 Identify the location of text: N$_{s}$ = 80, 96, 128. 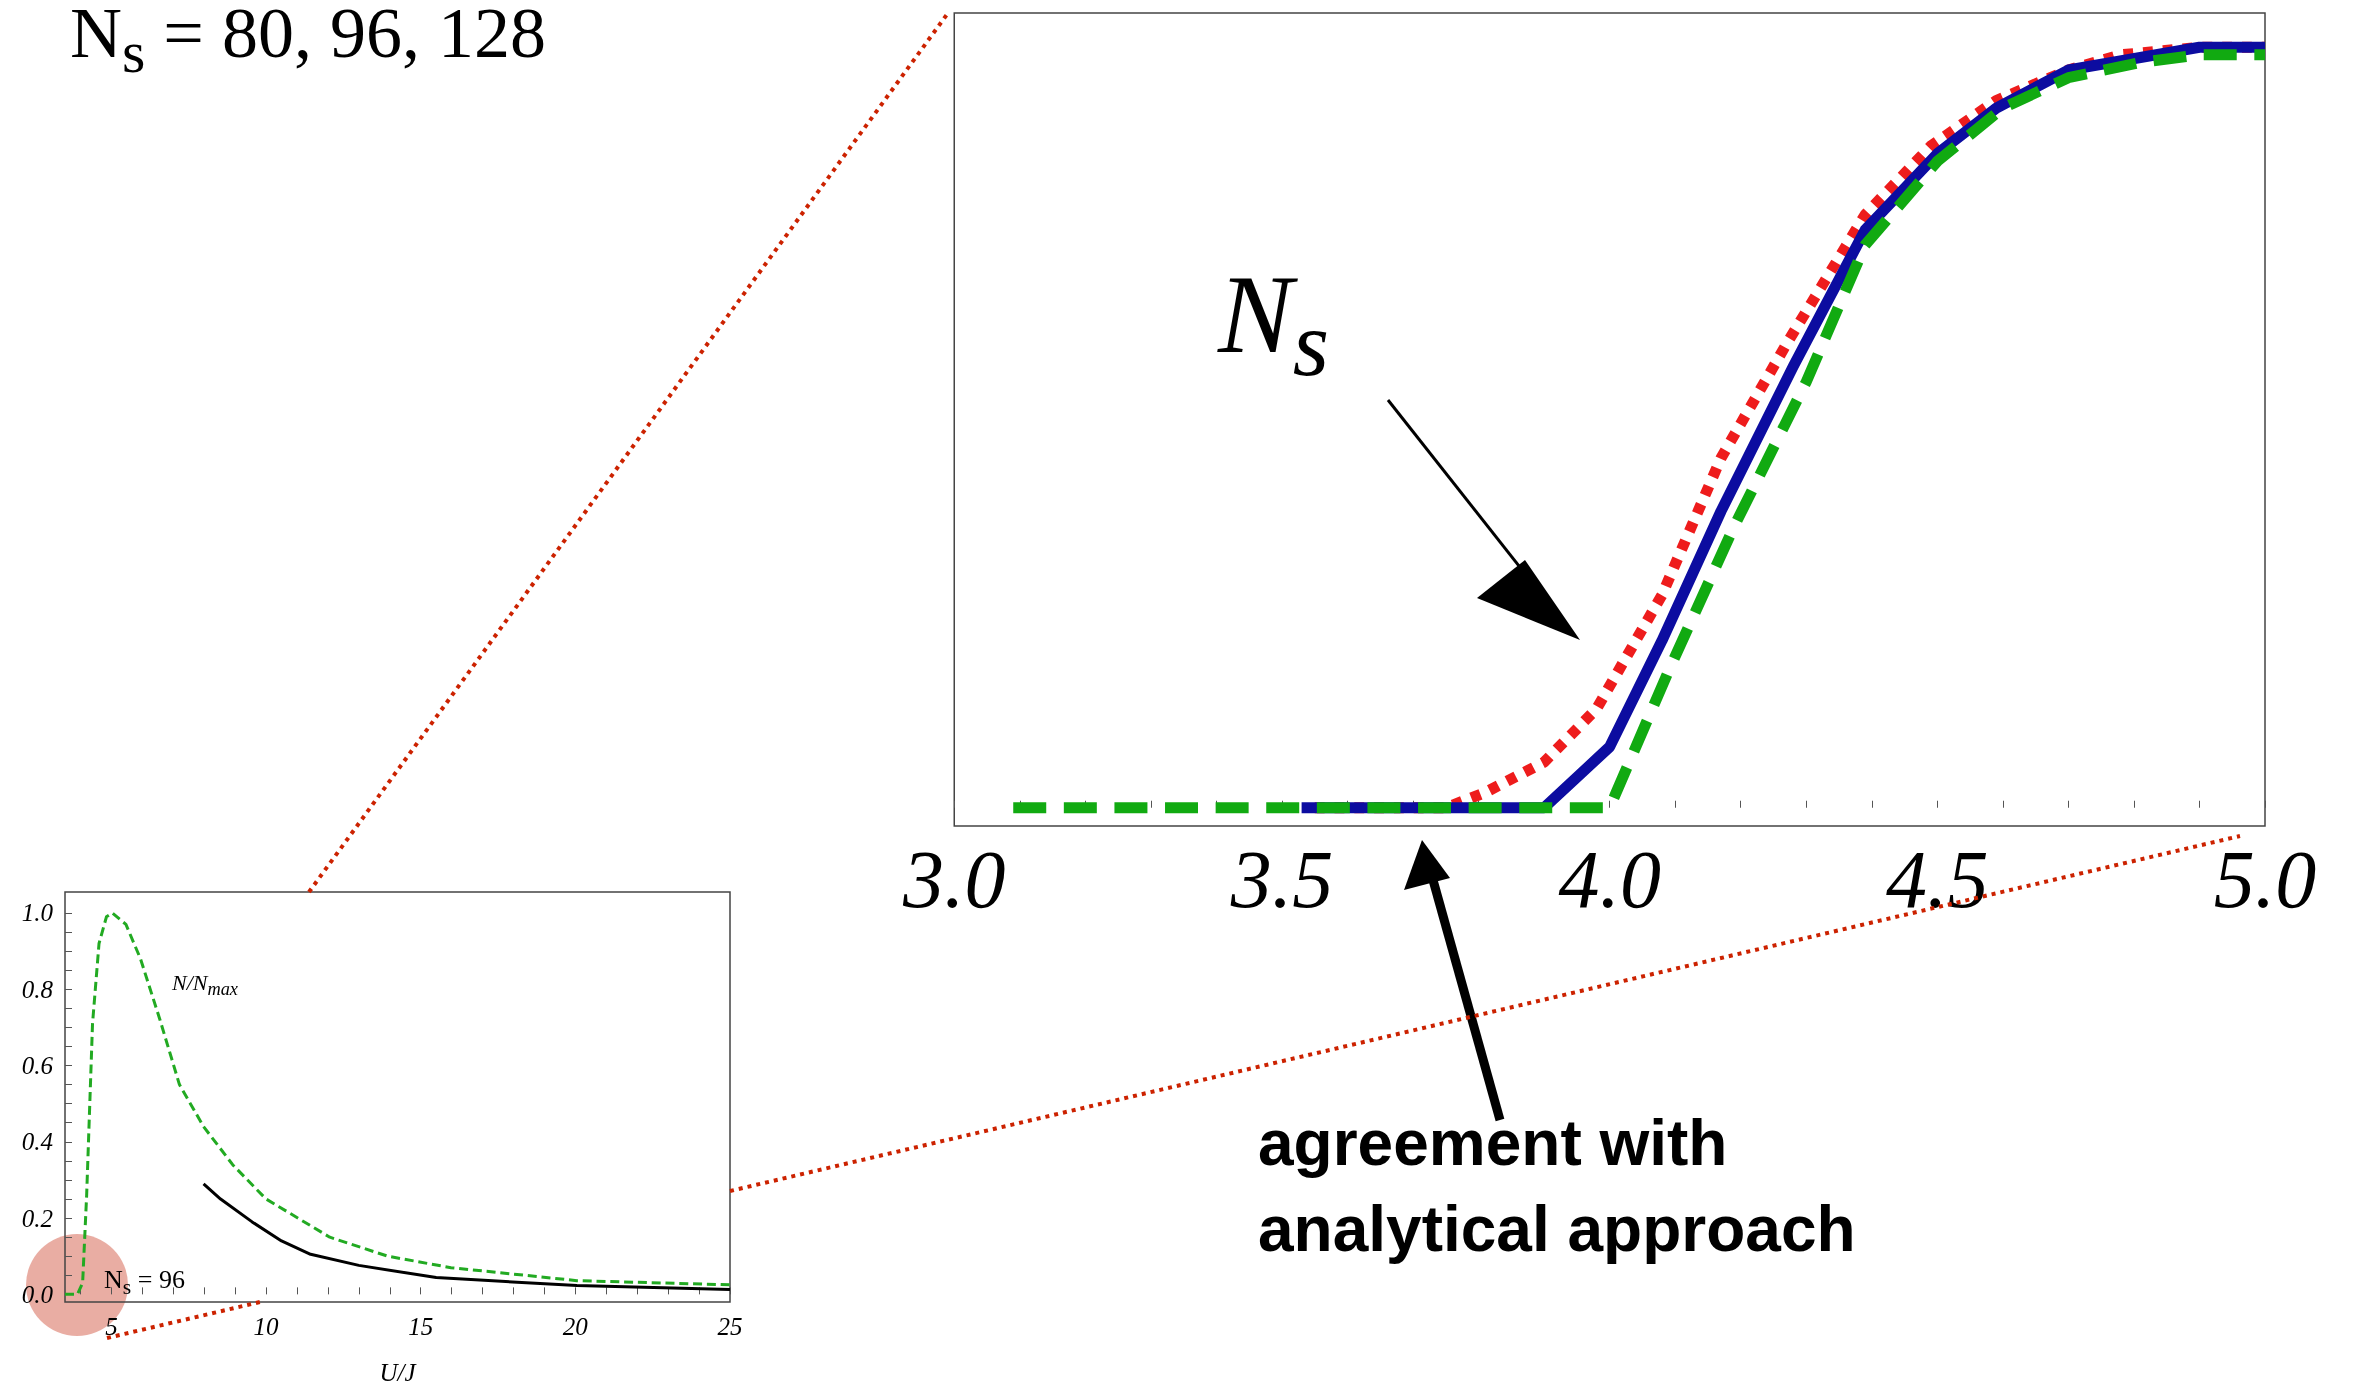
(308, 44).